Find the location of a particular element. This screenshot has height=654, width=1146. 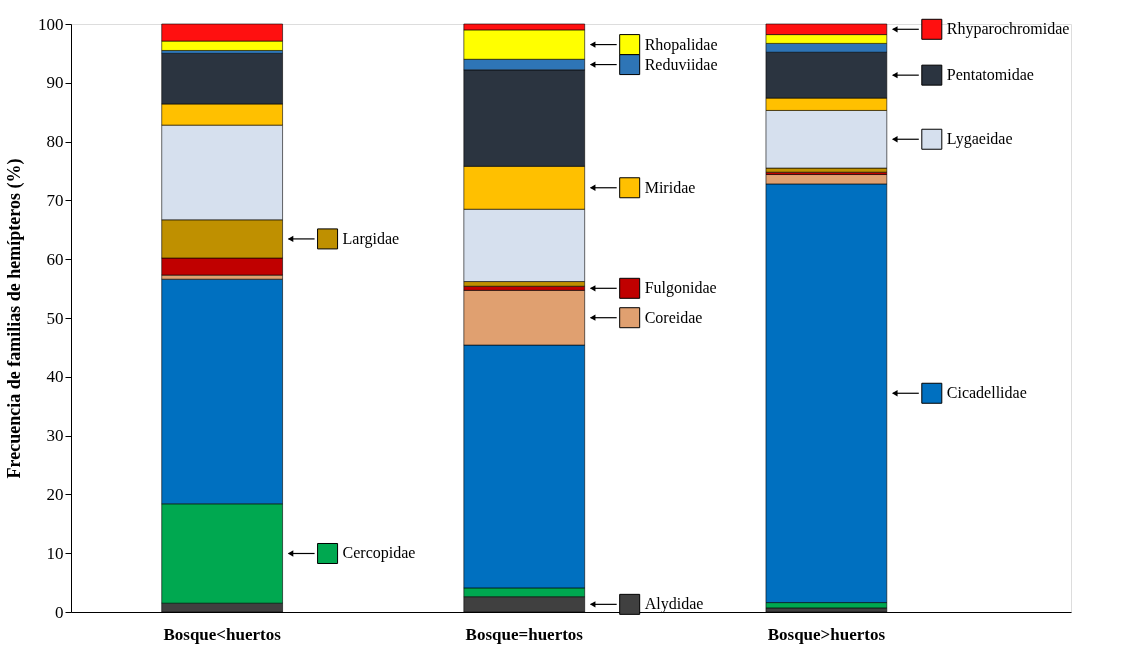

y-axis-title: Frecuencia de familias de hemípteros (%) is located at coordinates (14, 318).